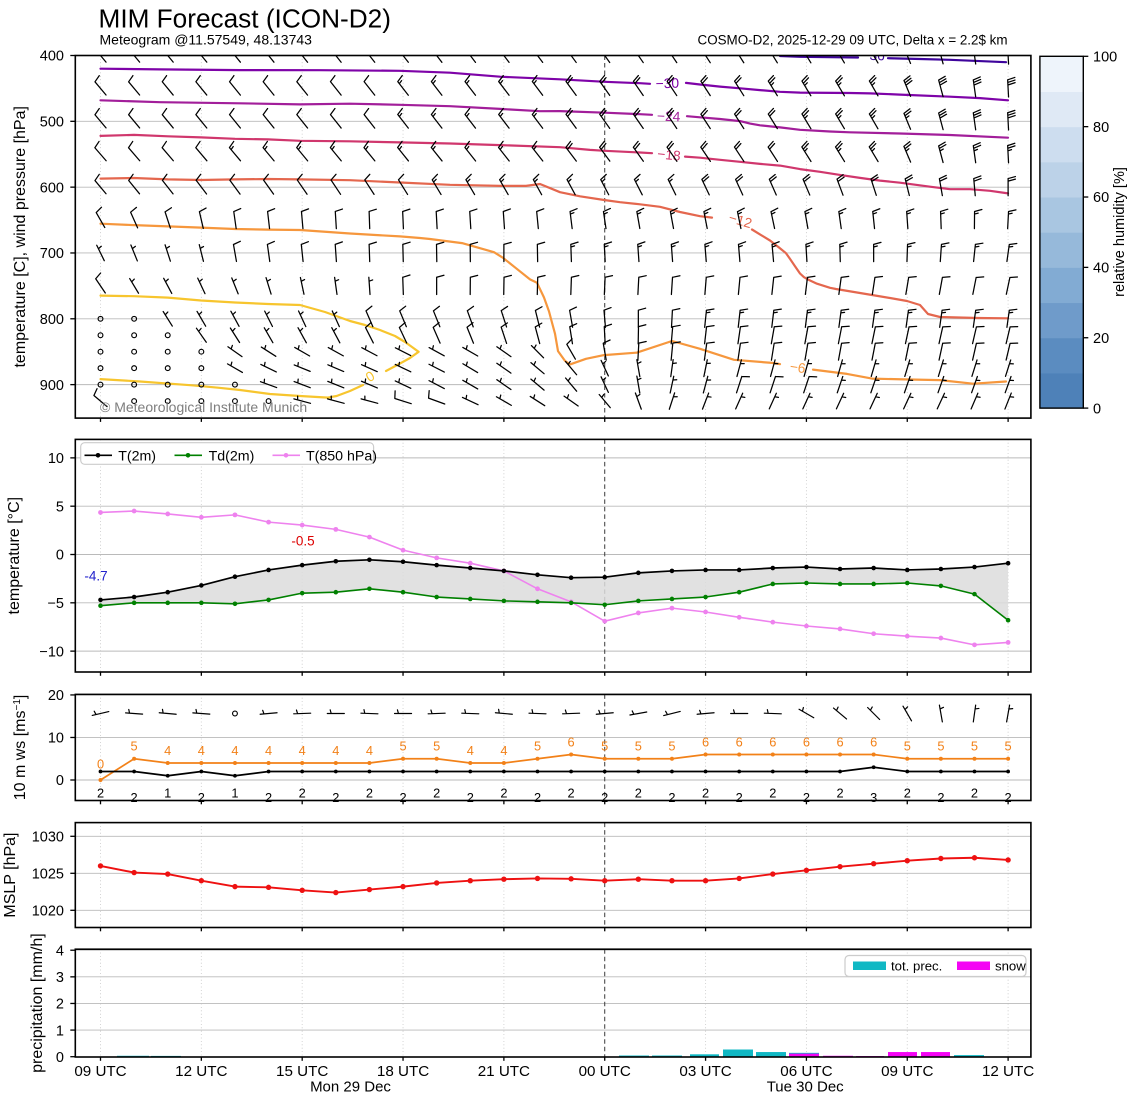 This screenshot has width=1148, height=1105. What do you see at coordinates (302, 541) in the screenshot?
I see `svg-text: -0.5` at bounding box center [302, 541].